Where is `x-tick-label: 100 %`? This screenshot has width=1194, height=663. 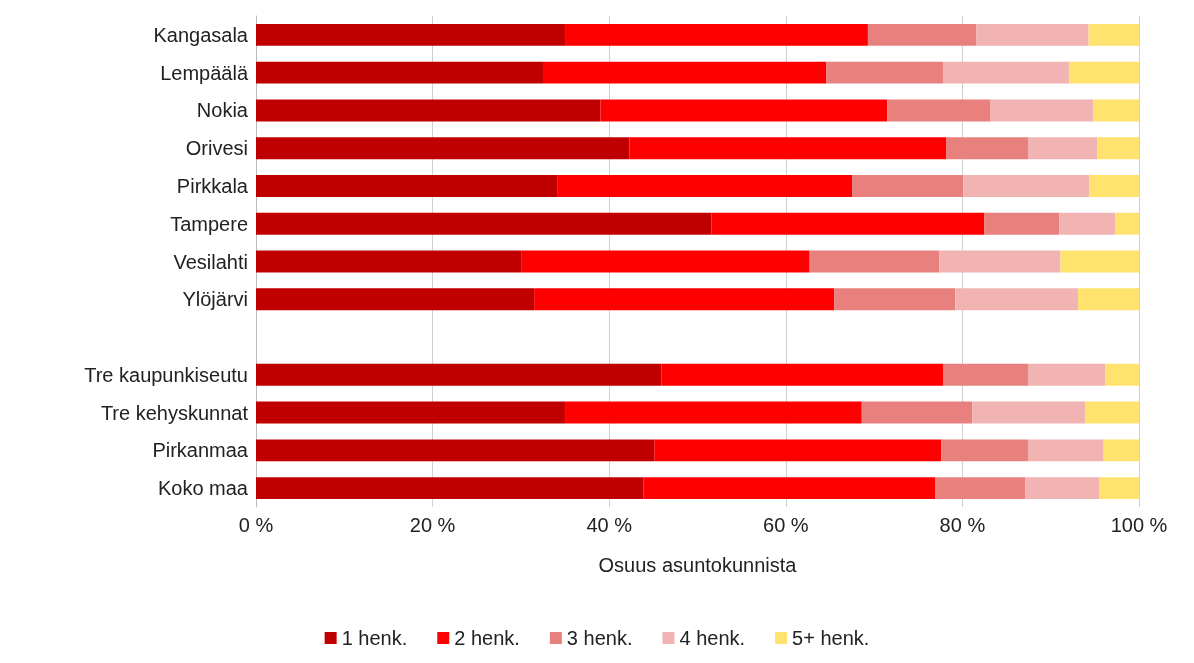
x-tick-label: 100 % is located at coordinates (1139, 525).